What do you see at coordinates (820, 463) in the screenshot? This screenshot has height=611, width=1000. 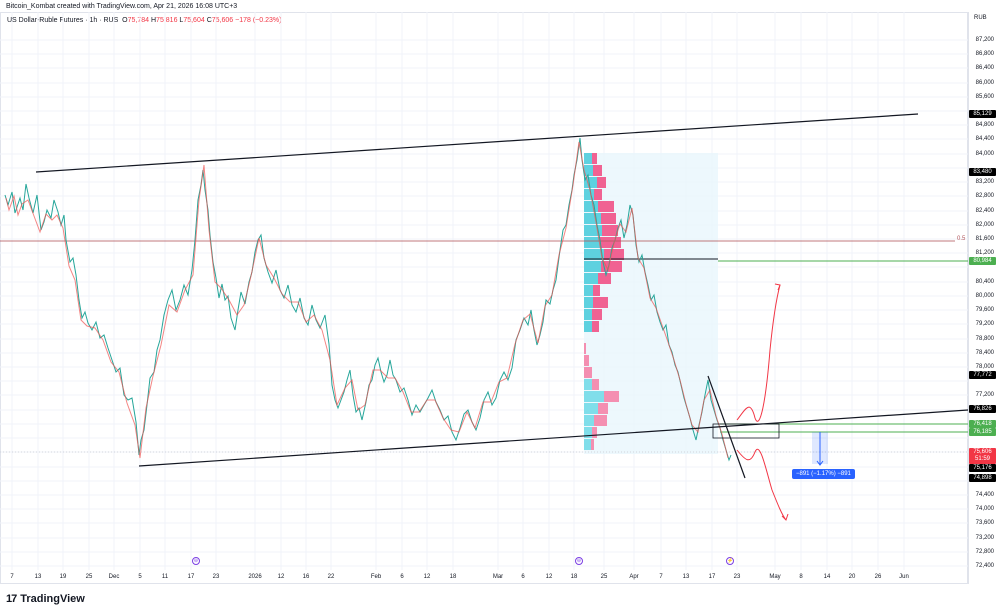 I see `measure-arrow-icon` at bounding box center [820, 463].